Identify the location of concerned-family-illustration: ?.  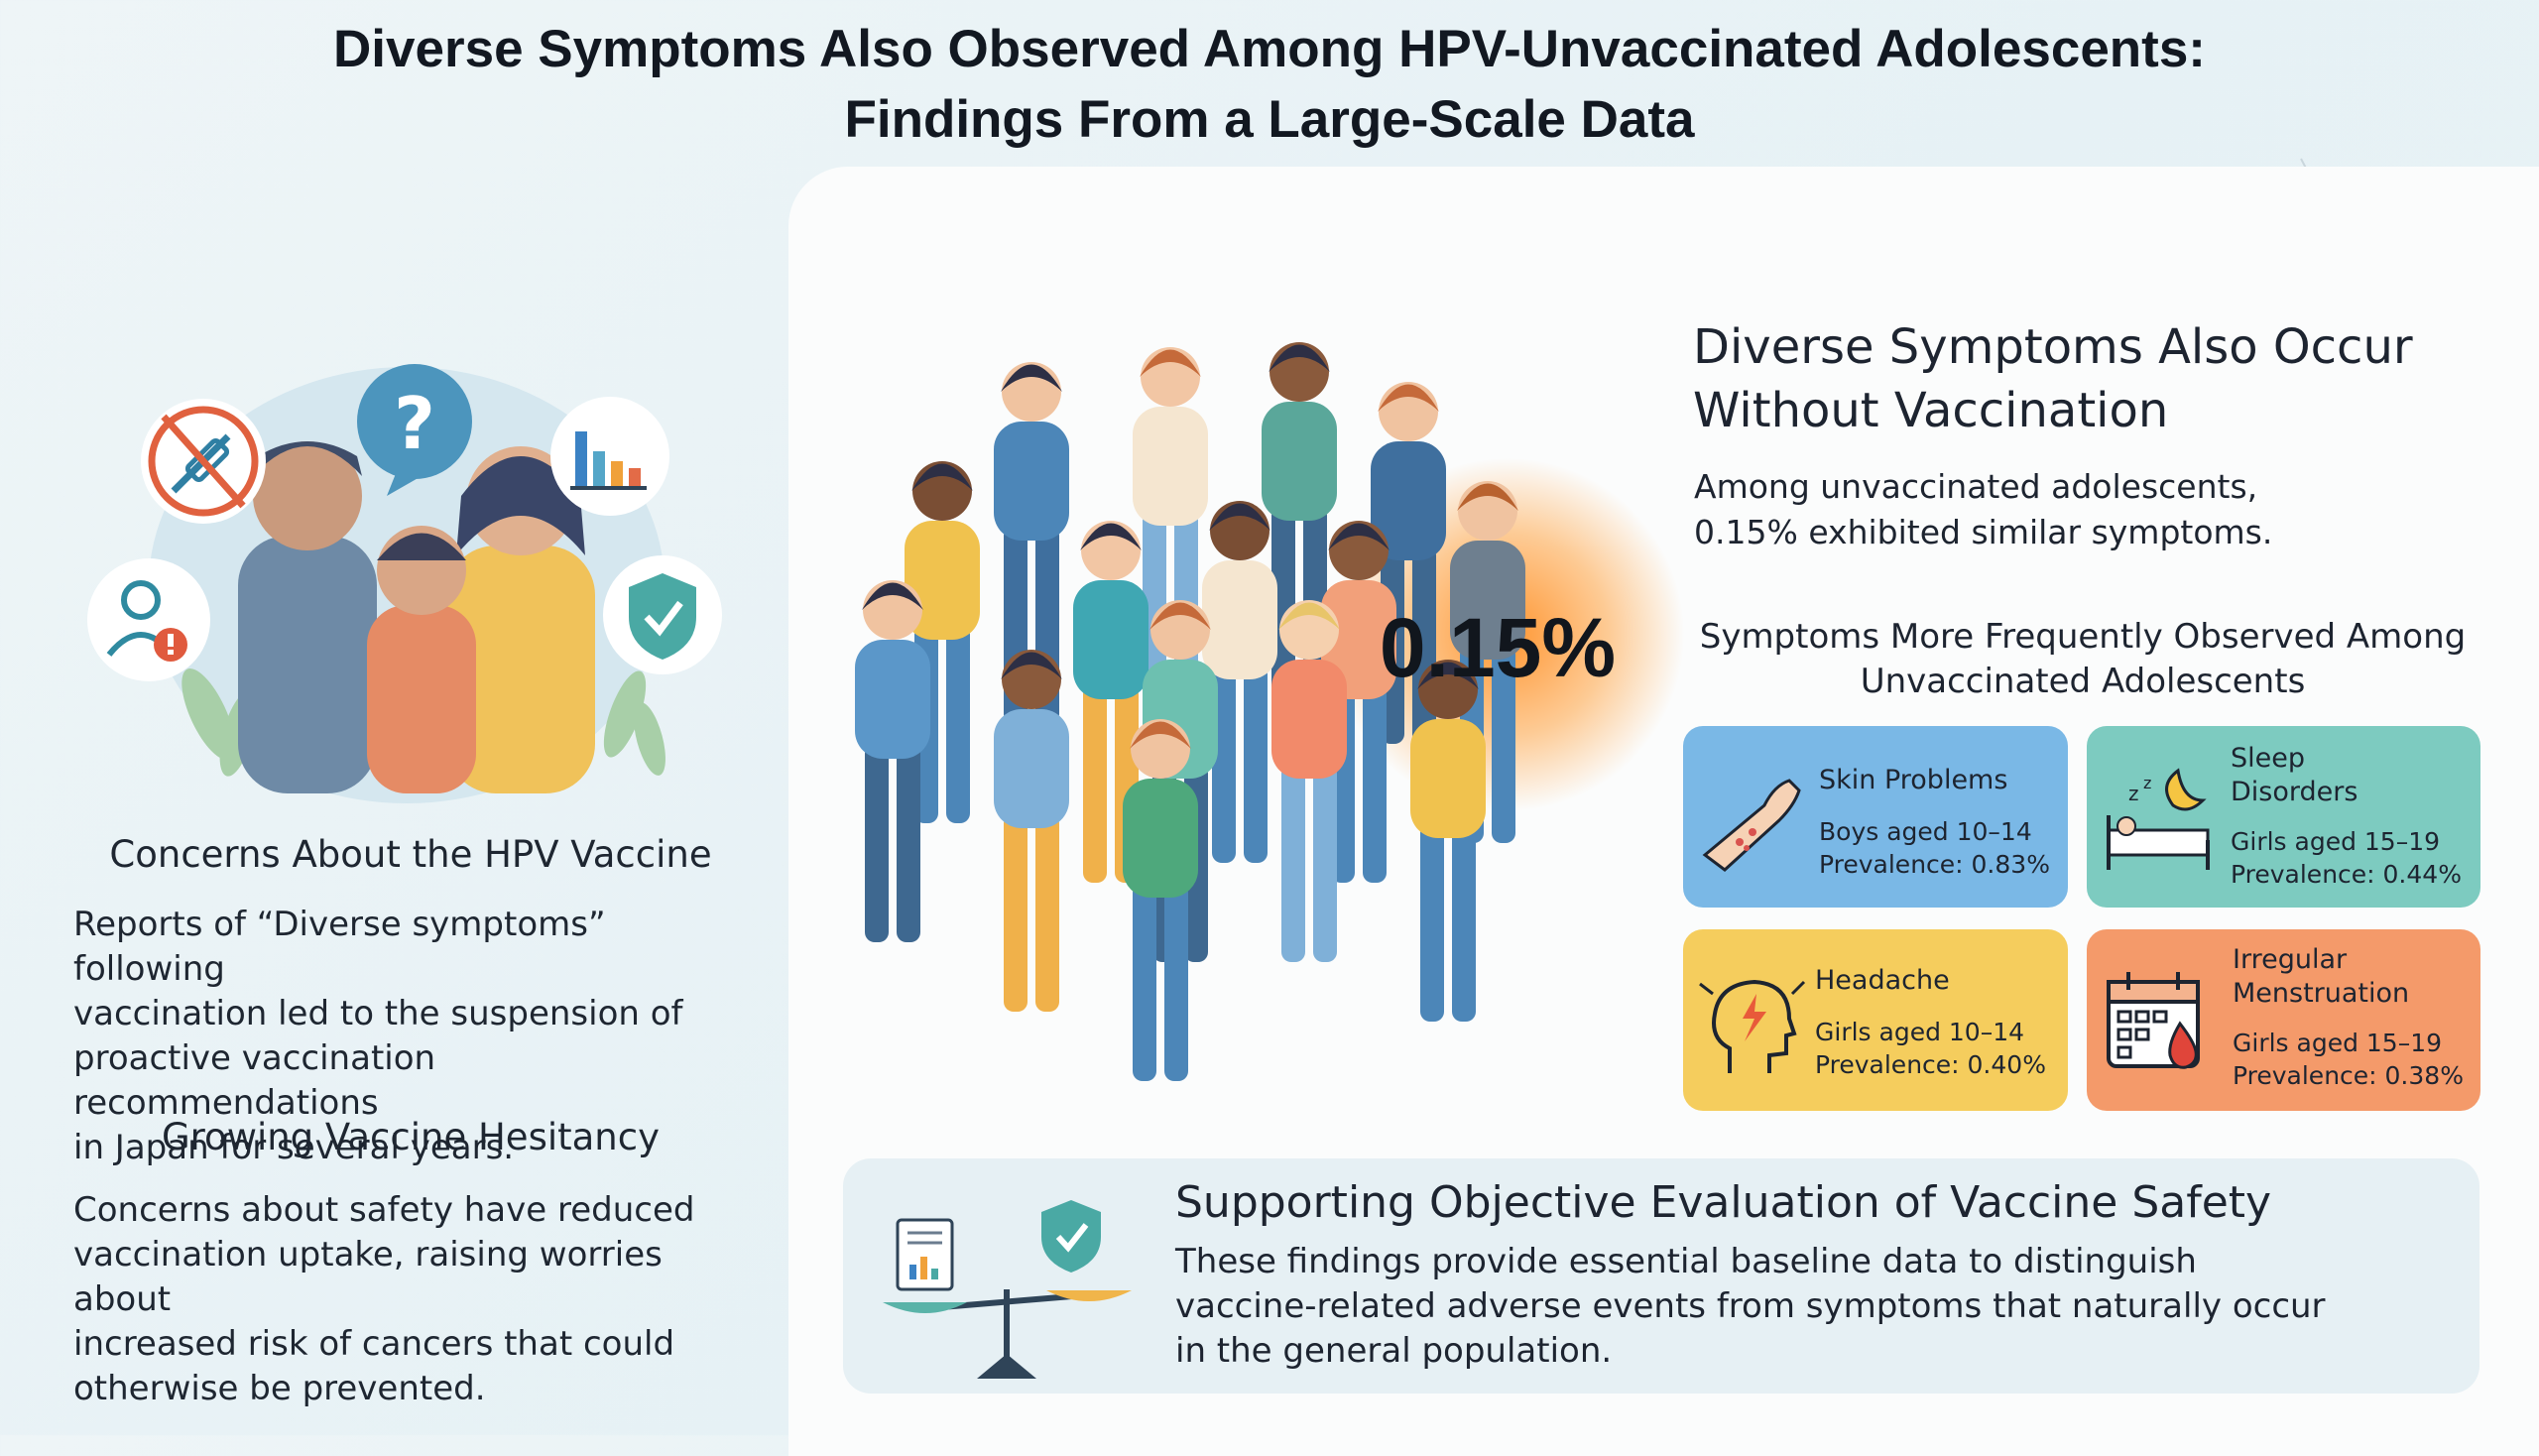
(405, 583).